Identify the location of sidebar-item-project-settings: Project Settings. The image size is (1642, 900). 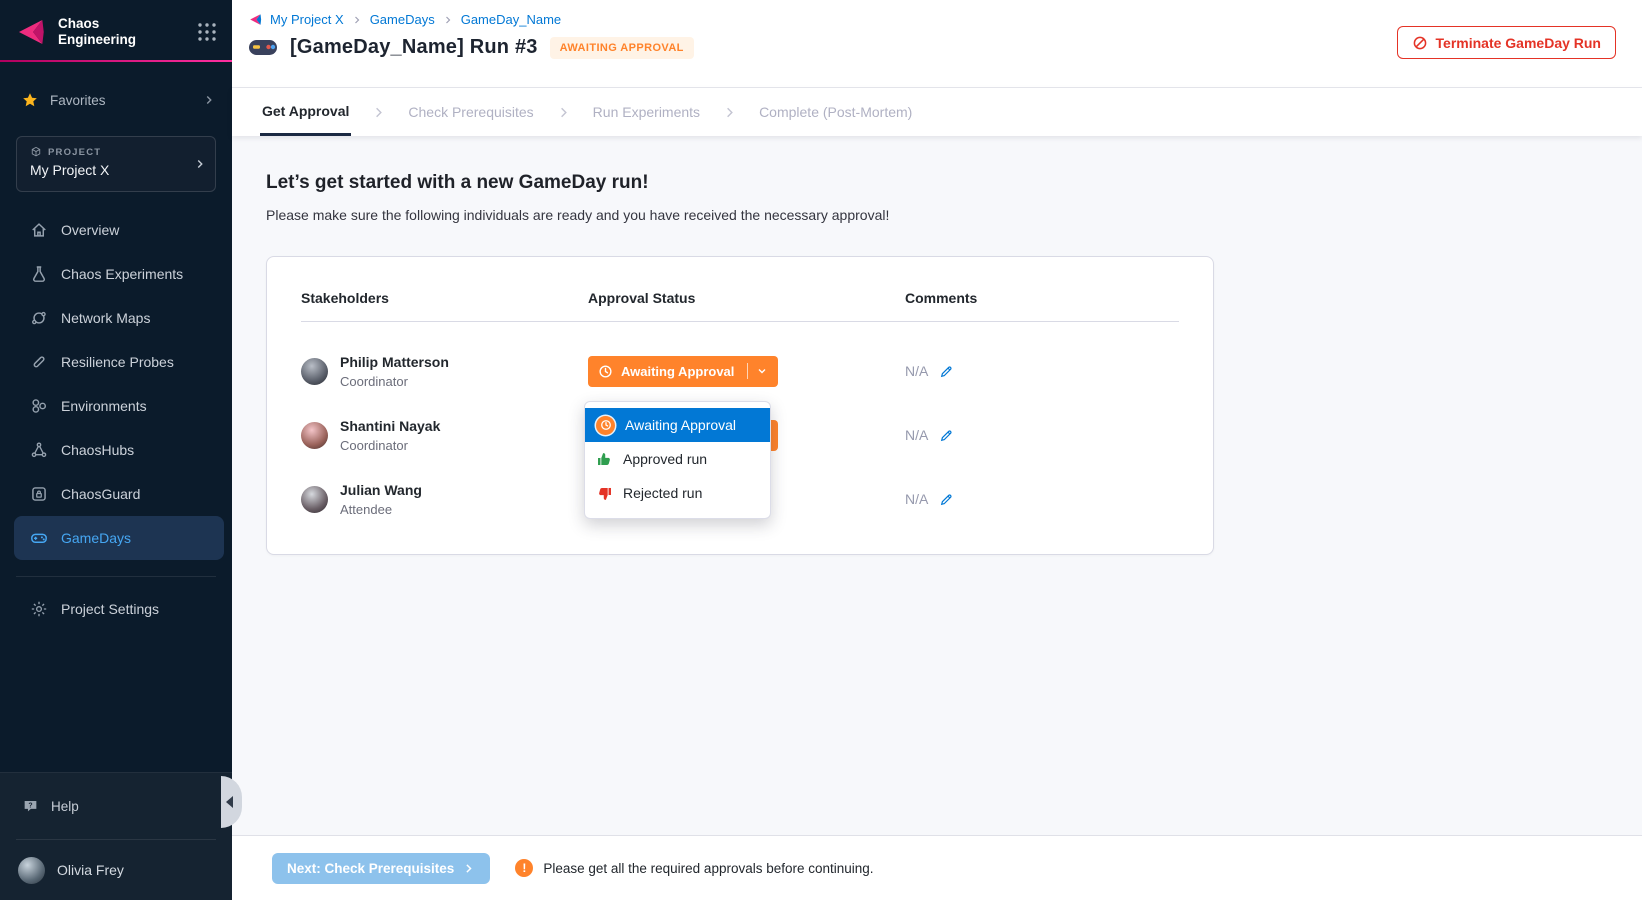
(116, 609).